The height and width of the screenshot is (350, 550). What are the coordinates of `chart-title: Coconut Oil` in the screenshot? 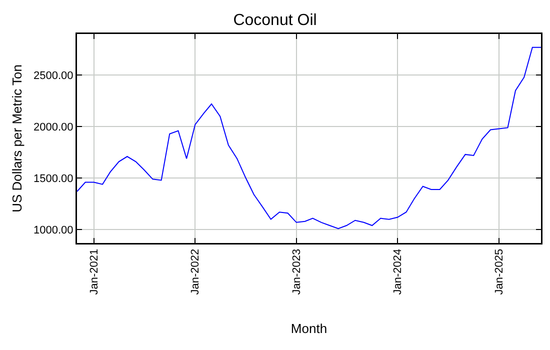 It's located at (275, 20).